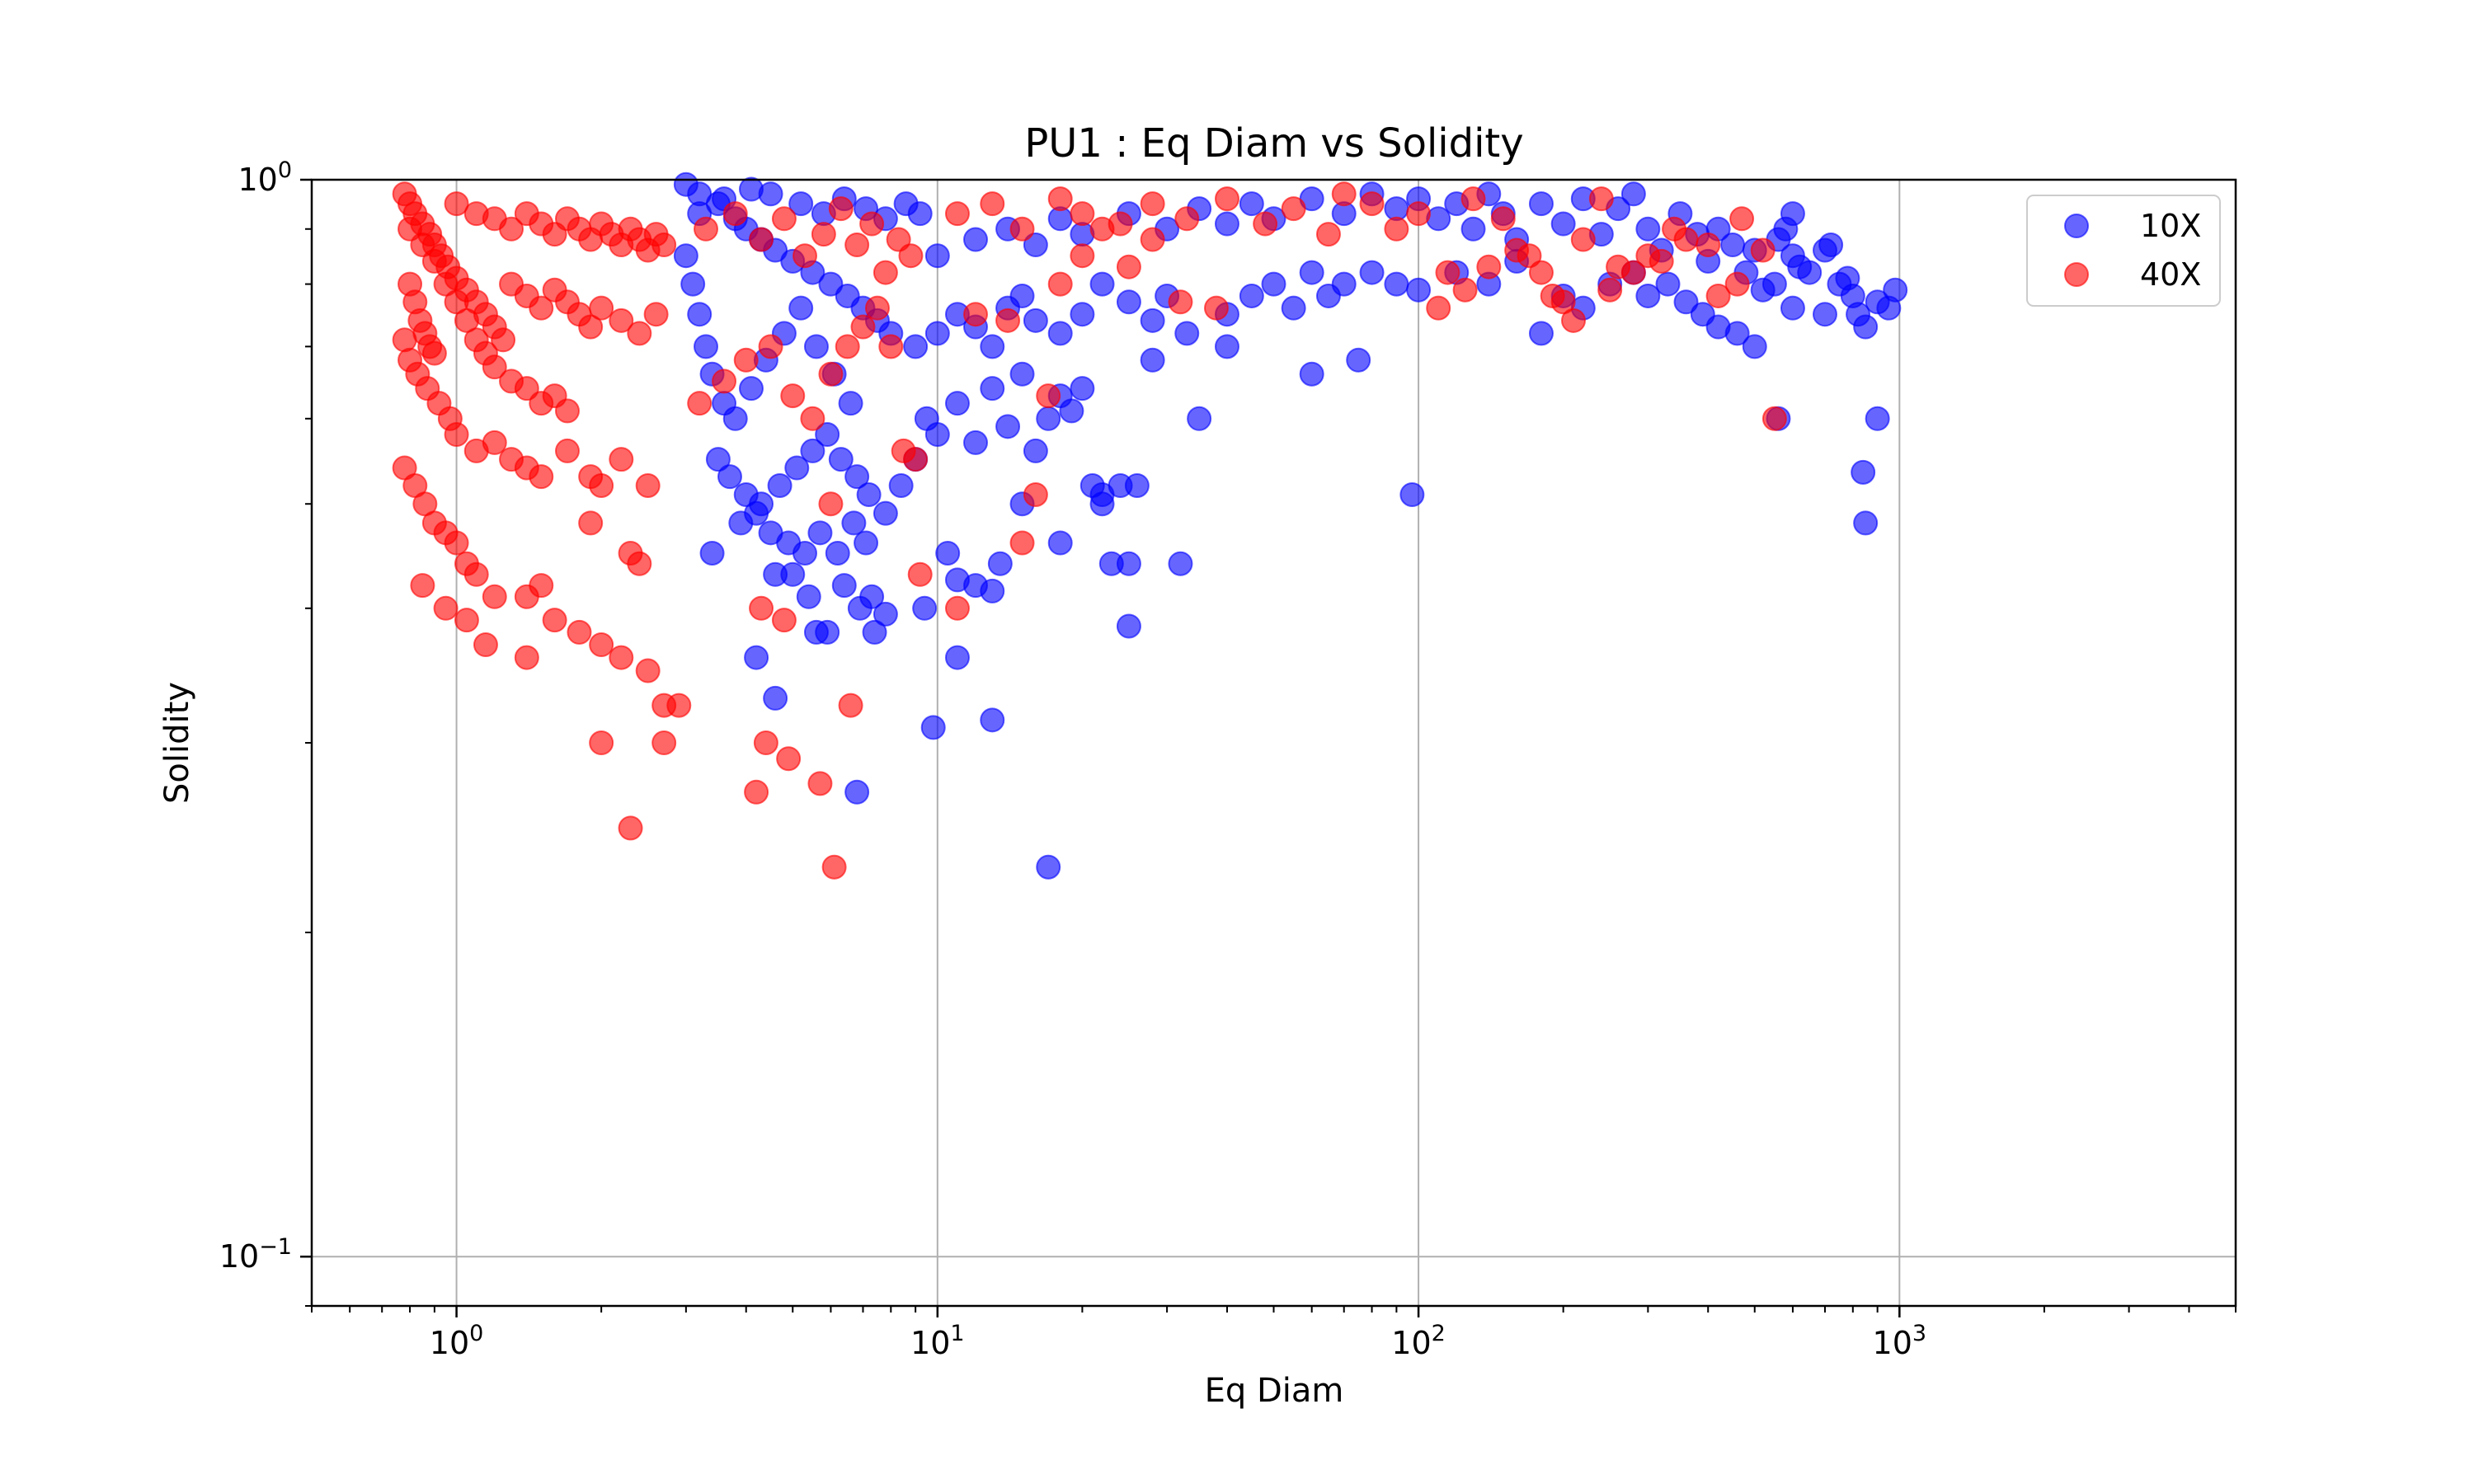 The width and height of the screenshot is (2474, 1484). Describe the element at coordinates (2123, 251) in the screenshot. I see `legend: 10X 40X` at that location.